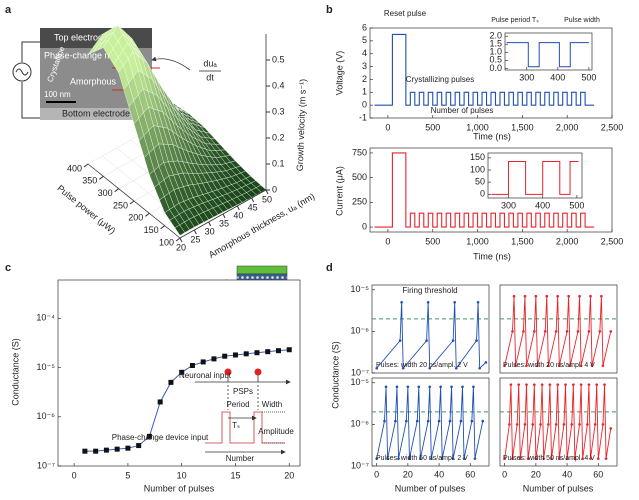  I want to click on y-tick-label: 3, so click(364, 66).